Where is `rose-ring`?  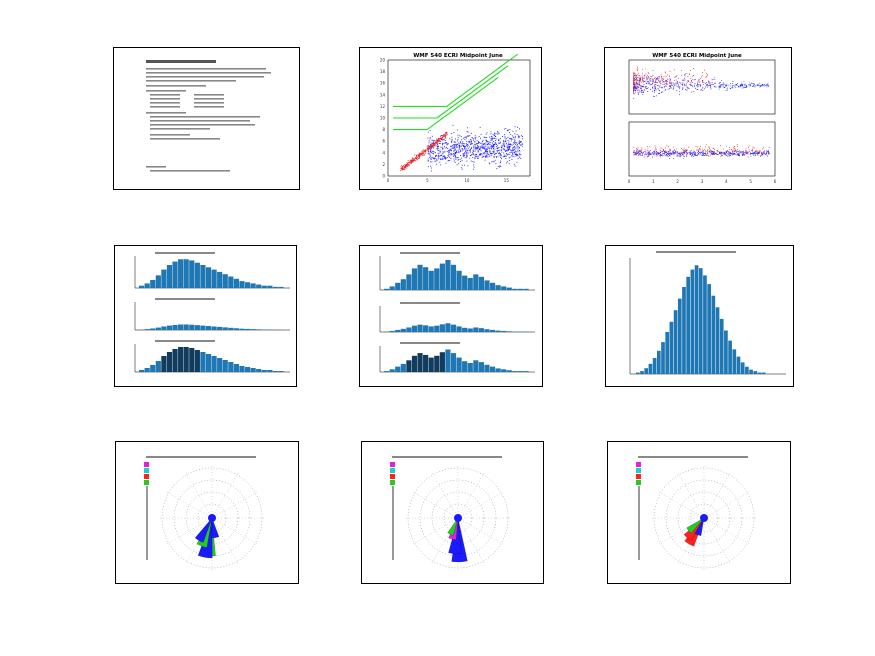
rose-ring is located at coordinates (704, 518).